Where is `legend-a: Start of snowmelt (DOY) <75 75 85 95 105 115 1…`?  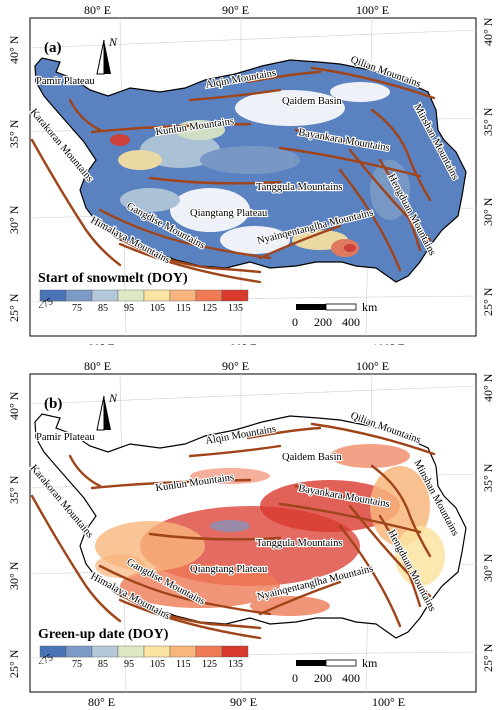 legend-a: Start of snowmelt (DOY) <75 75 85 95 105 115 1… is located at coordinates (142, 292).